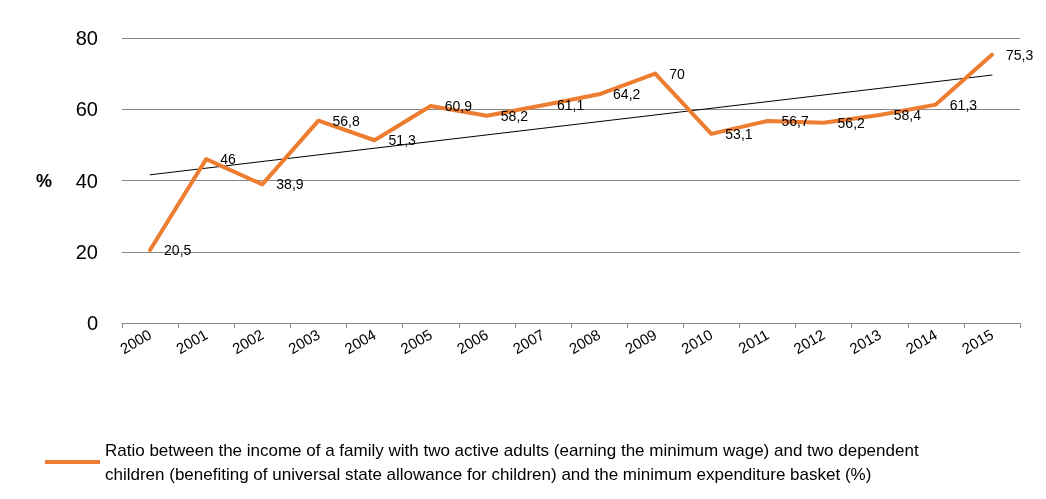 This screenshot has height=499, width=1046. What do you see at coordinates (248, 341) in the screenshot?
I see `x-tick-label: 2002` at bounding box center [248, 341].